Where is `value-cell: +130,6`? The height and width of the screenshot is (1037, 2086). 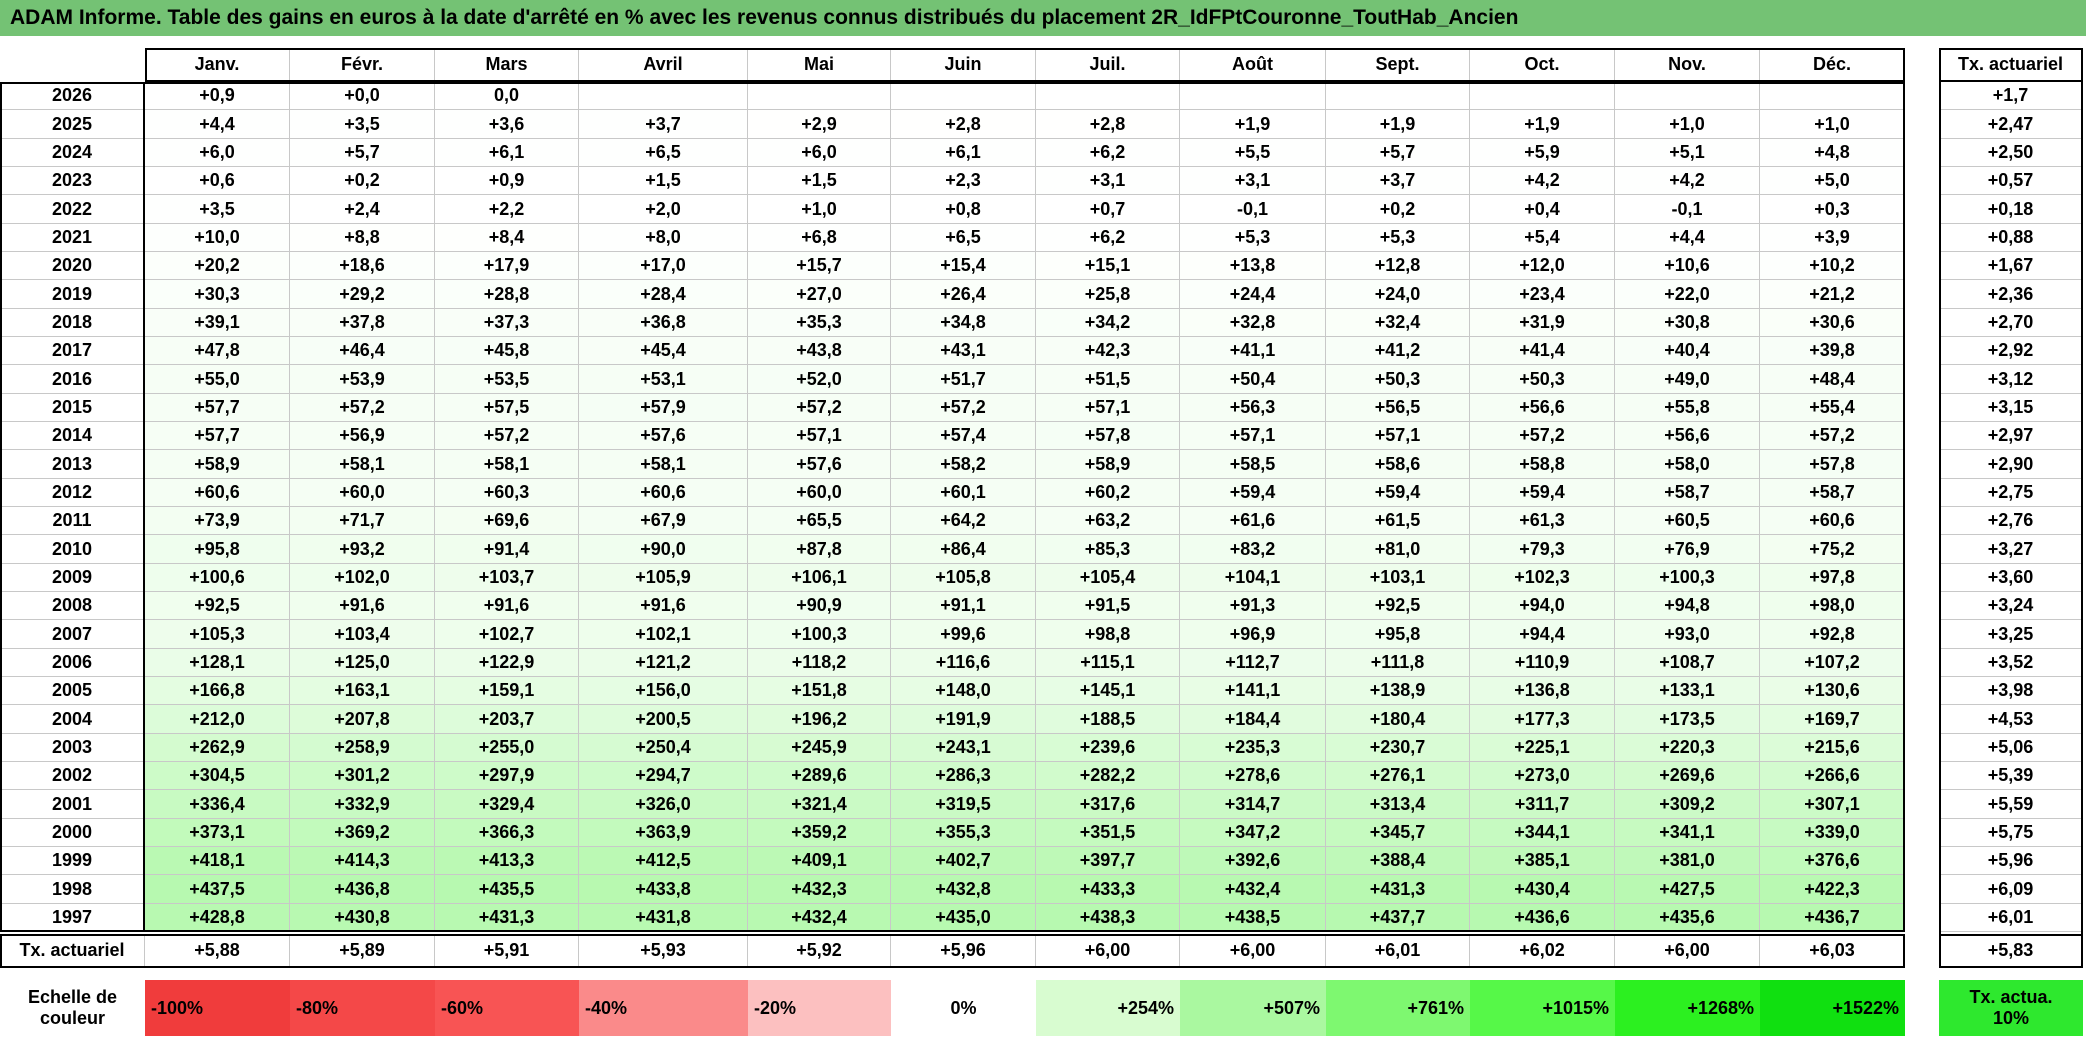
value-cell: +130,6 is located at coordinates (1832, 691).